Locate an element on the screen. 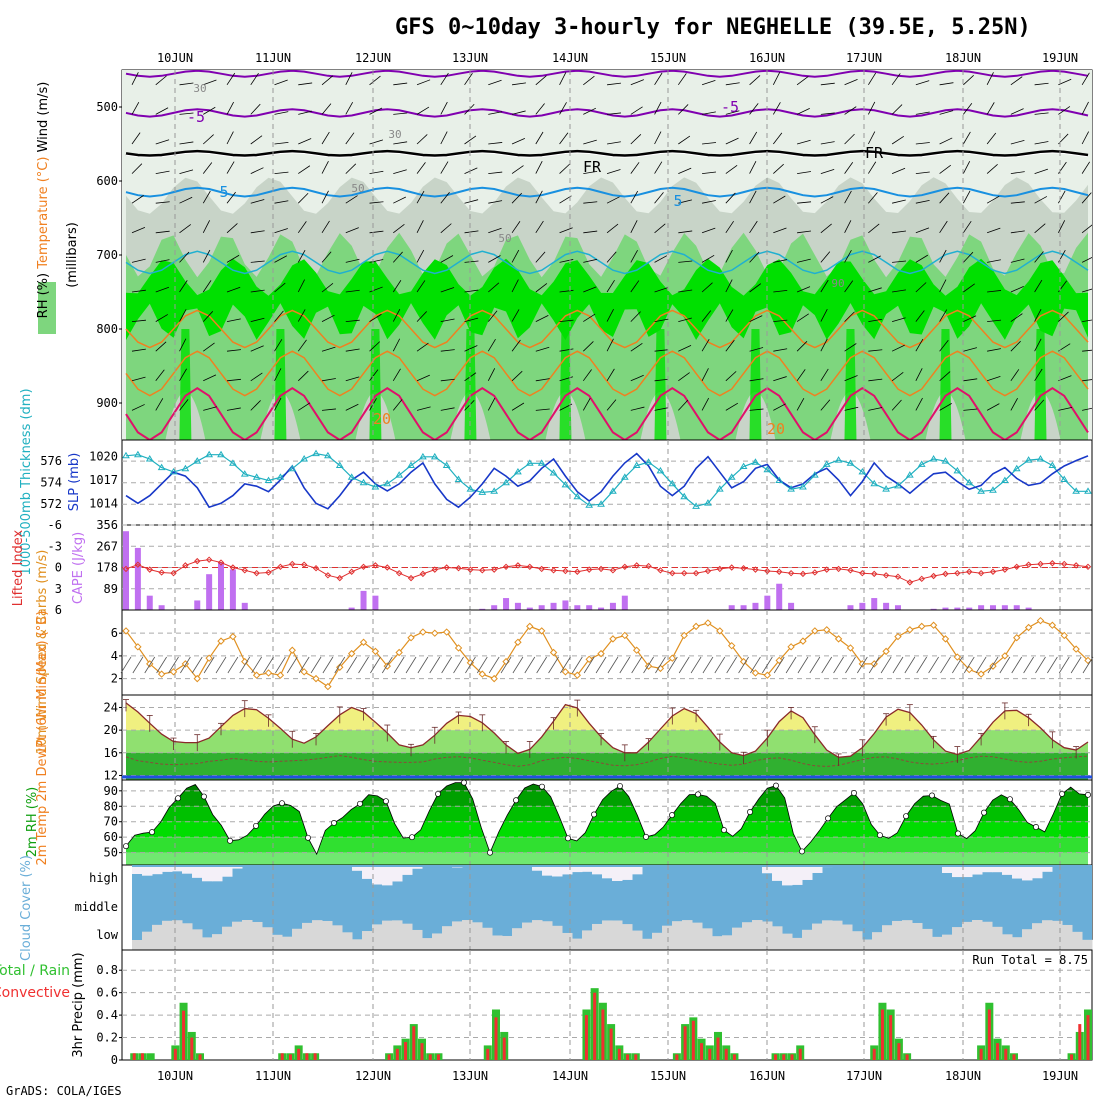 Image resolution: width=1100 pixels, height=1100 pixels. series-lifted-line is located at coordinates (607, 571).